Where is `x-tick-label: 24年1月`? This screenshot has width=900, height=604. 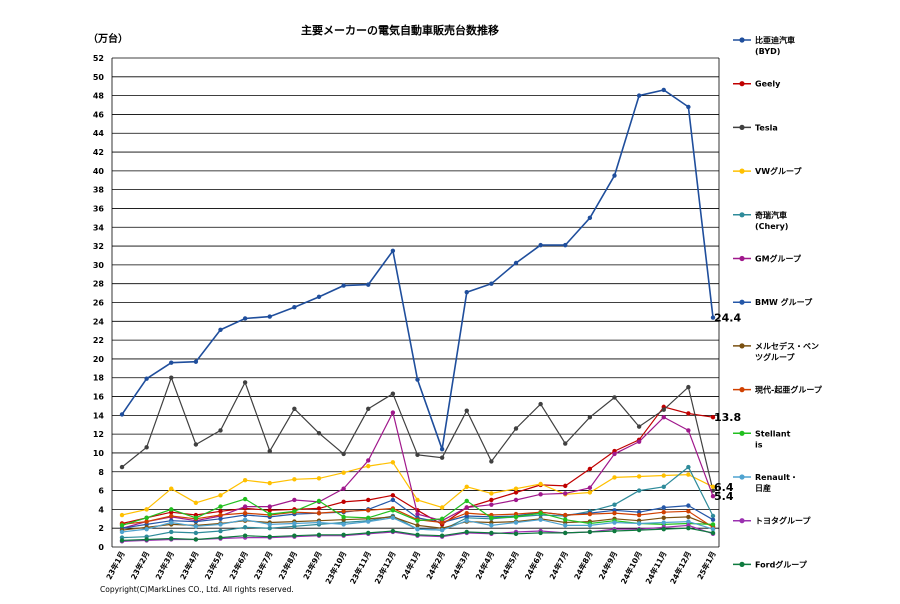 x-tick-label: 24年1月 is located at coordinates (410, 565).